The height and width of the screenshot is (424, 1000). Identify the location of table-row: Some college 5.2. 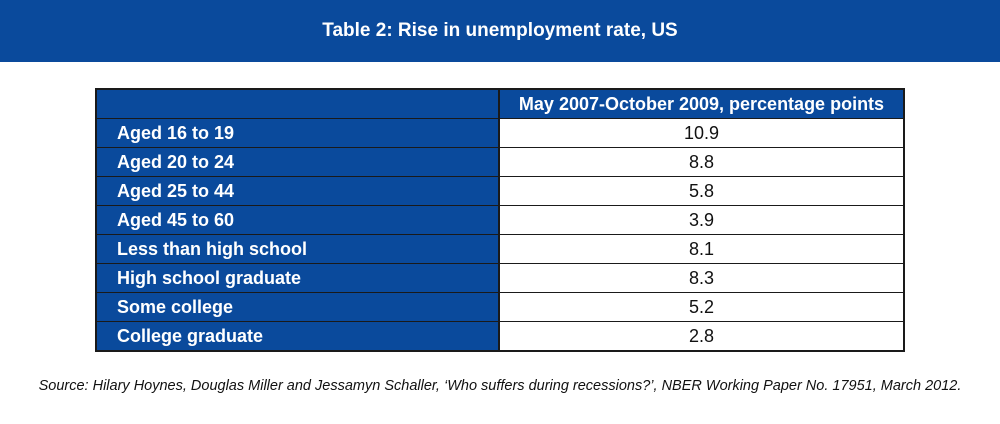
(500, 307).